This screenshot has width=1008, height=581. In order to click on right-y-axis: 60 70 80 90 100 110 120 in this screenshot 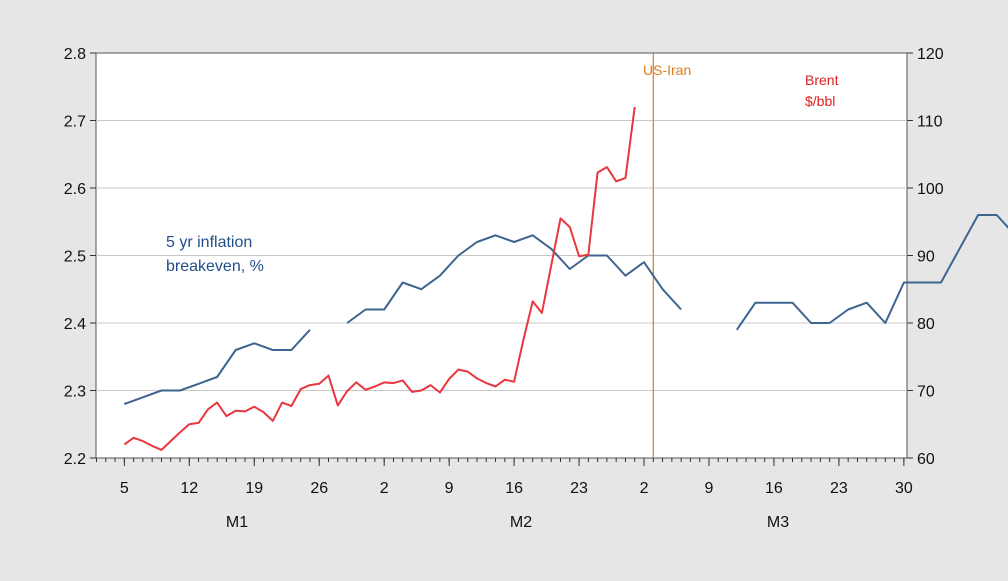, I will do `click(925, 257)`.